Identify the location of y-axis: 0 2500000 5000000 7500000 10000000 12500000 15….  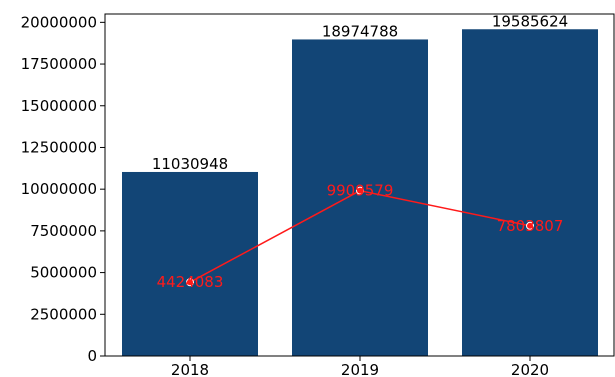
(63, 189).